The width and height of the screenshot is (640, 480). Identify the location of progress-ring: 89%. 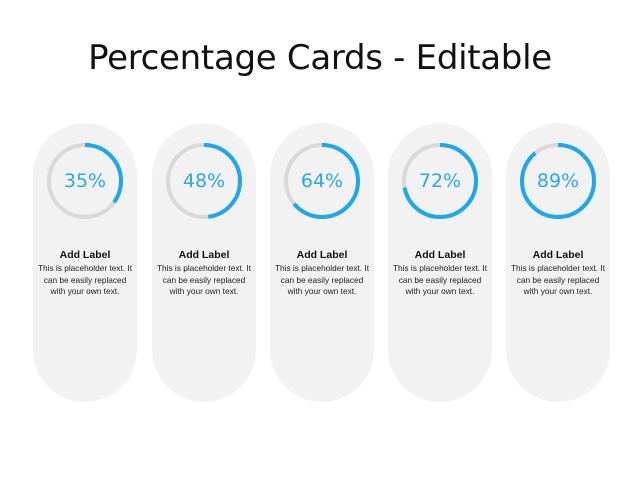
(558, 181).